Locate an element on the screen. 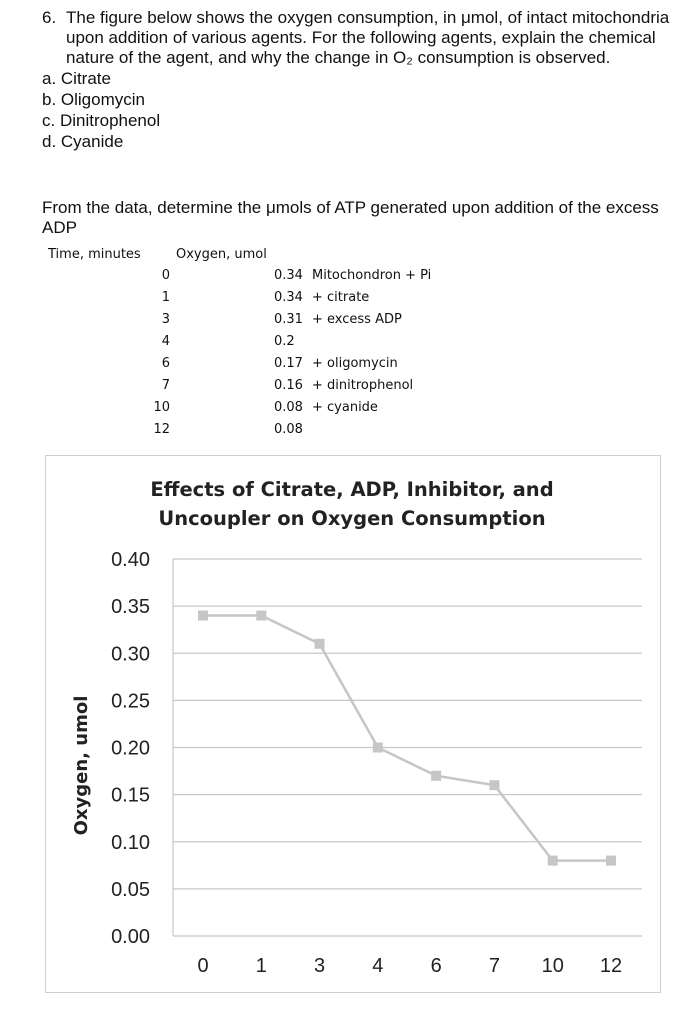  table-cell-oxygen: 0.31 is located at coordinates (288, 319).